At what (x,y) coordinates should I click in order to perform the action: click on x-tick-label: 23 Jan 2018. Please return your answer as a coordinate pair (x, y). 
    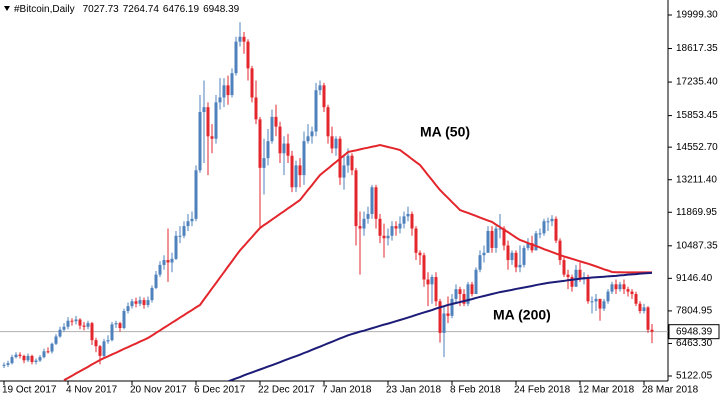
    Looking at the image, I should click on (413, 390).